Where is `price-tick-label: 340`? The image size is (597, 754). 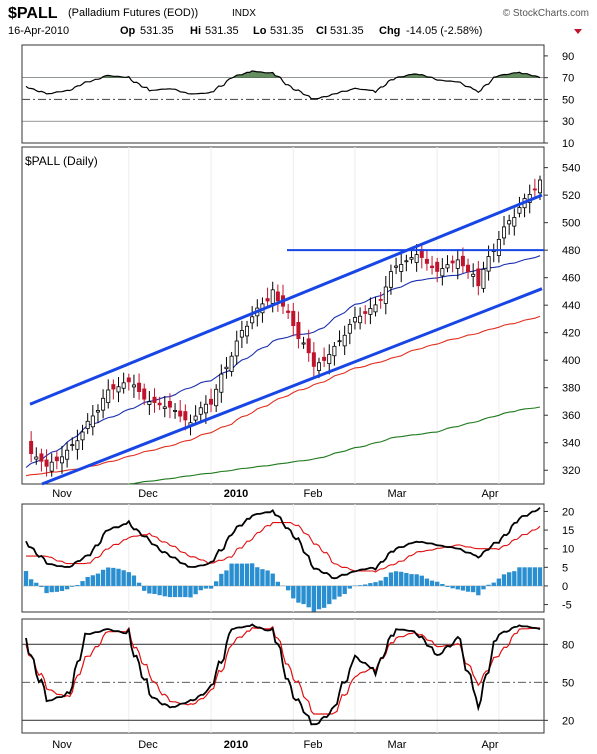 price-tick-label: 340 is located at coordinates (571, 444).